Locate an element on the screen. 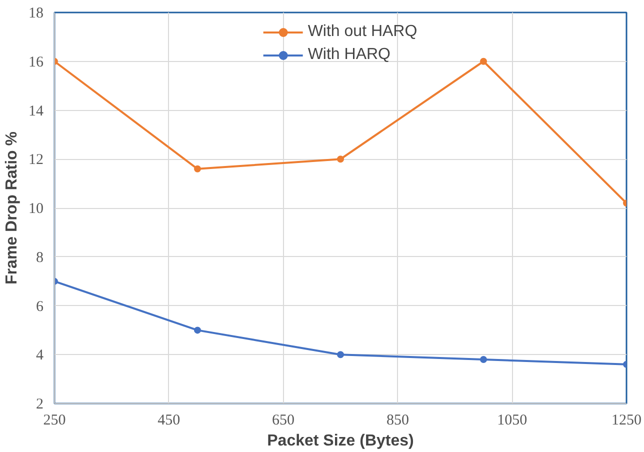 The image size is (644, 452). x-tick-label: 850 is located at coordinates (397, 420).